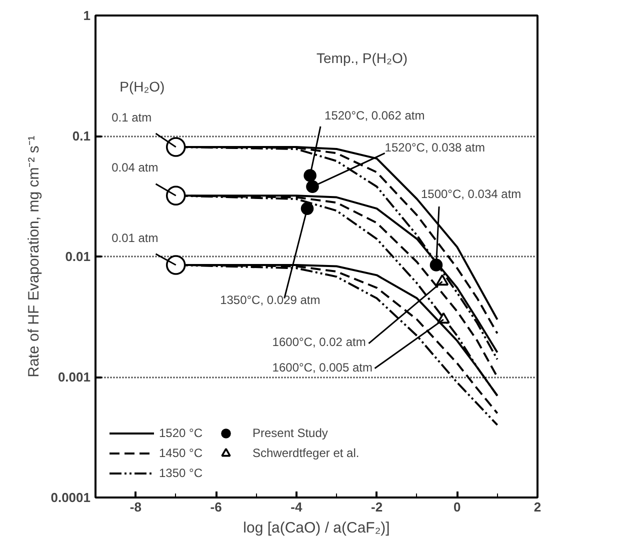 This screenshot has height=557, width=619. I want to click on y-tick-label: 0.0001, so click(70, 497).